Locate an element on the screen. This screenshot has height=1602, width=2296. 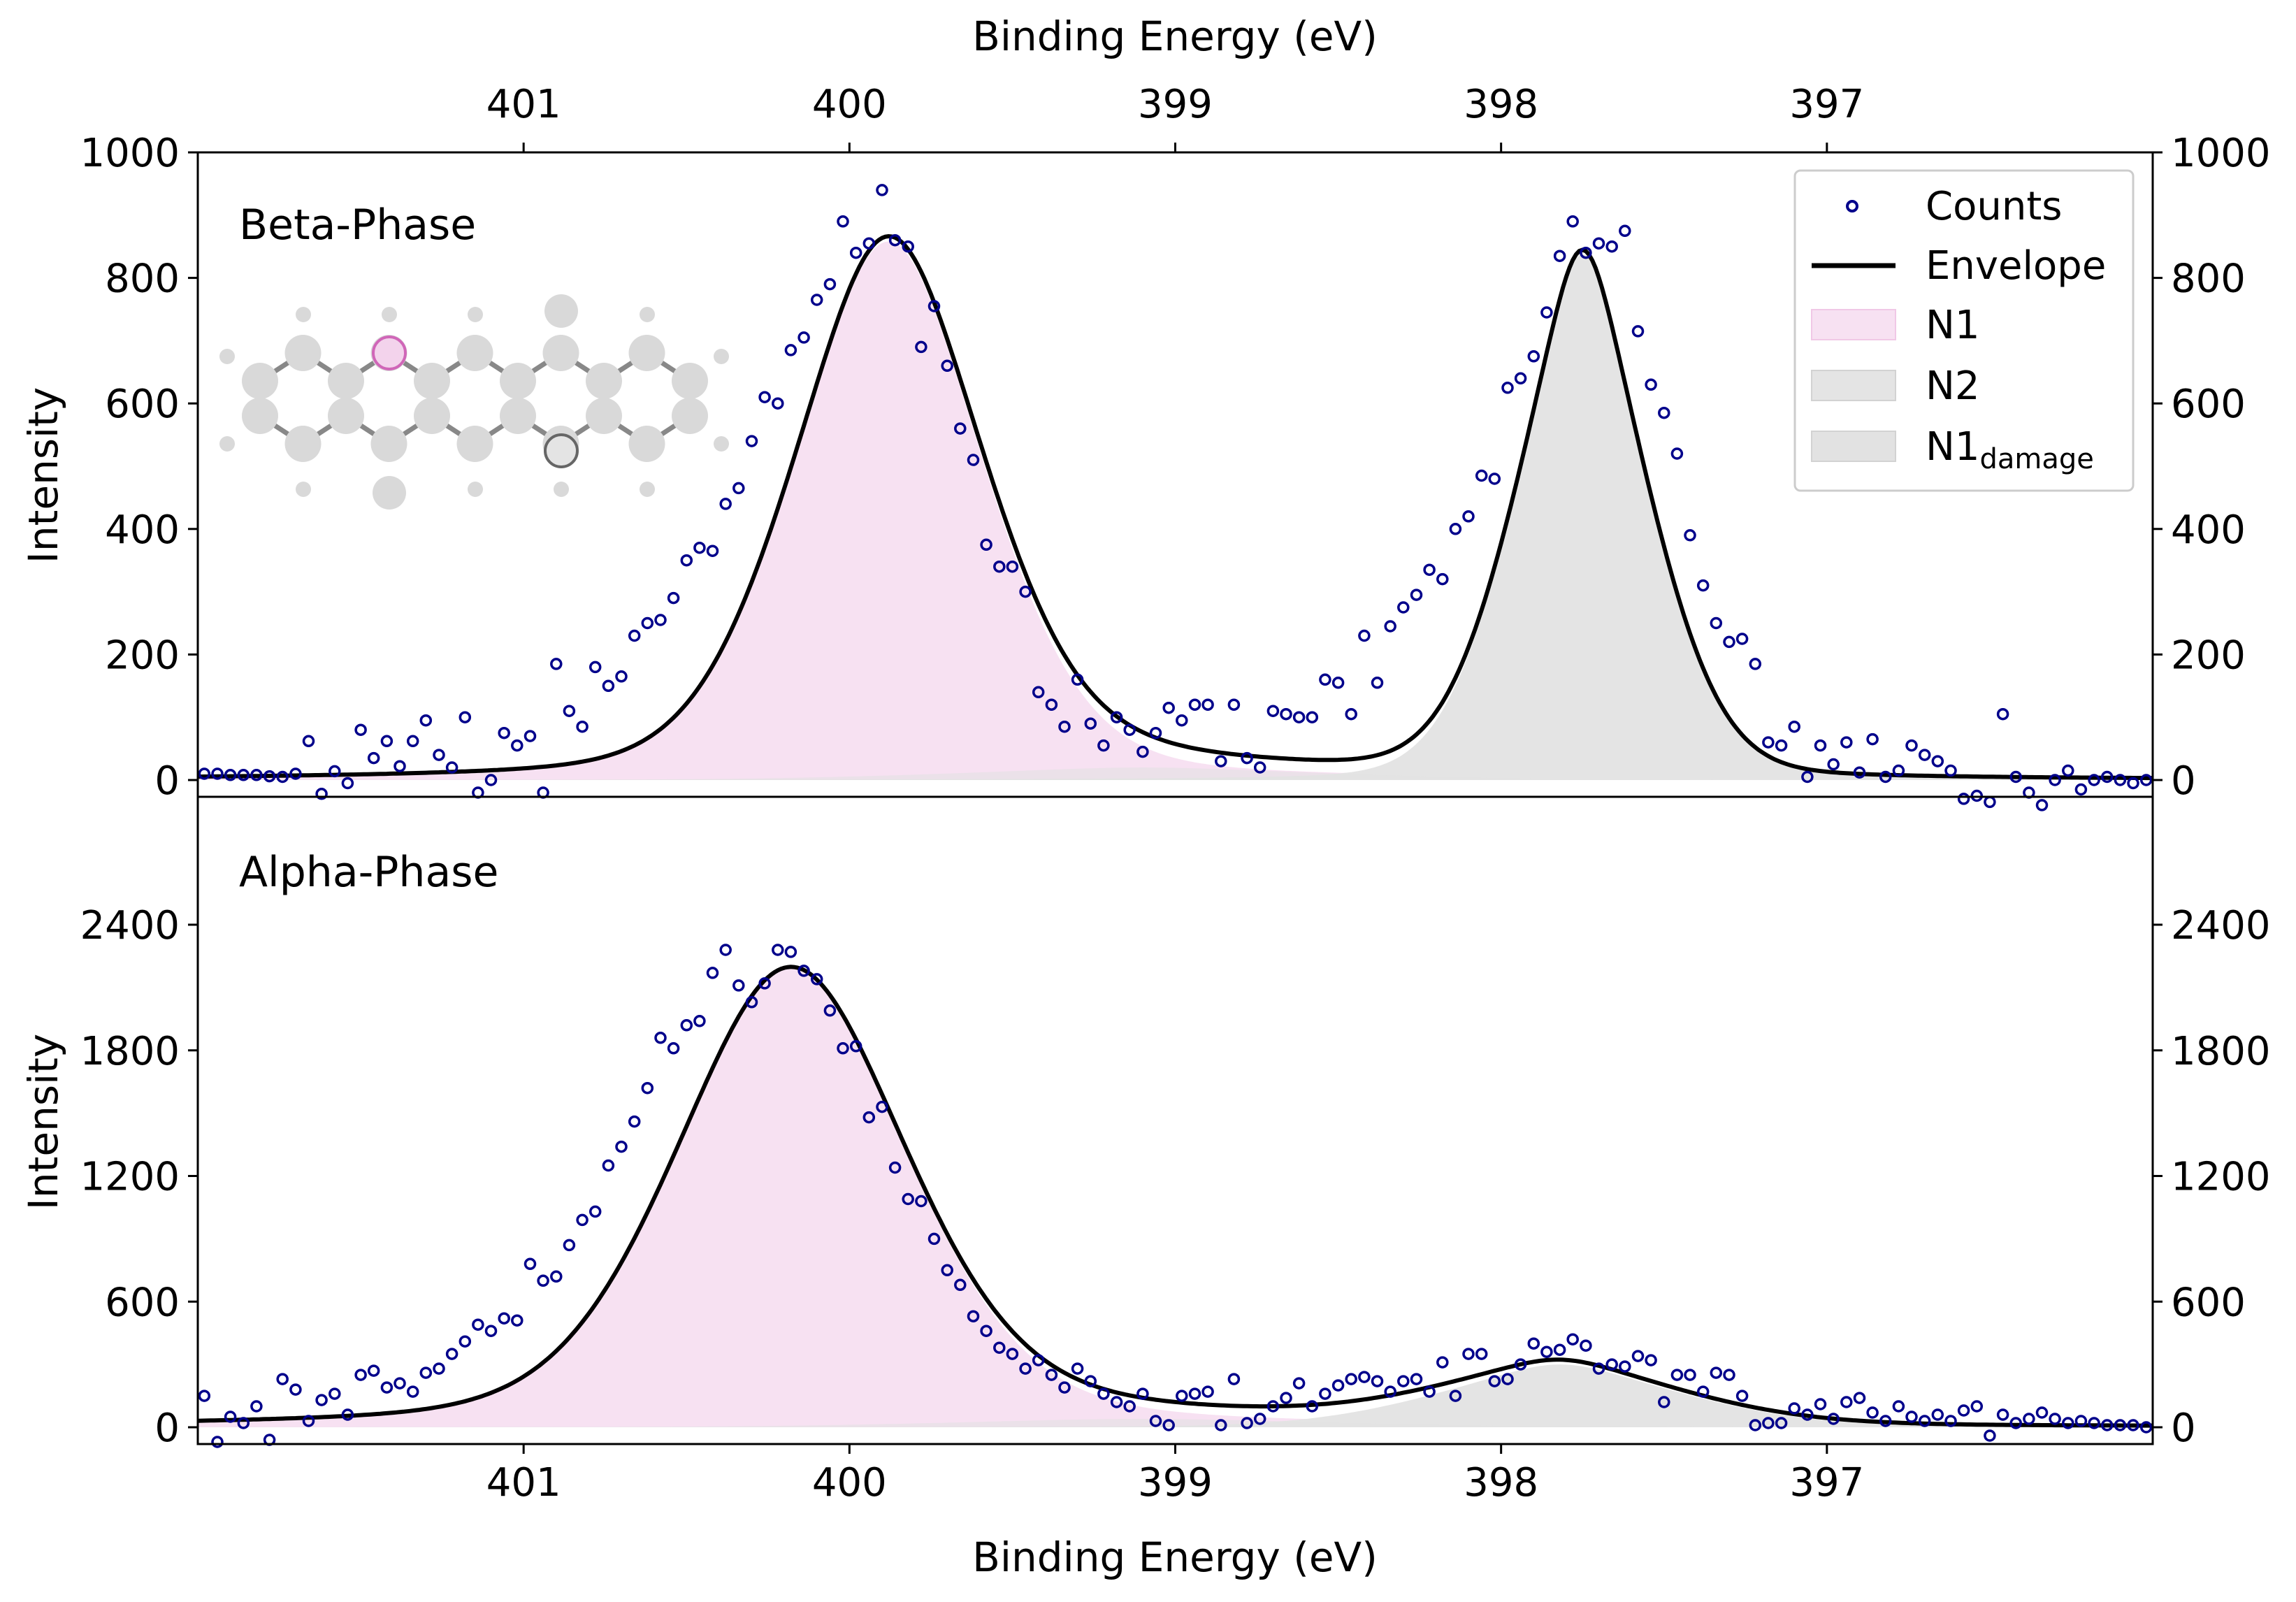
bottom-y-tick-label-left: 0 is located at coordinates (167, 1428).